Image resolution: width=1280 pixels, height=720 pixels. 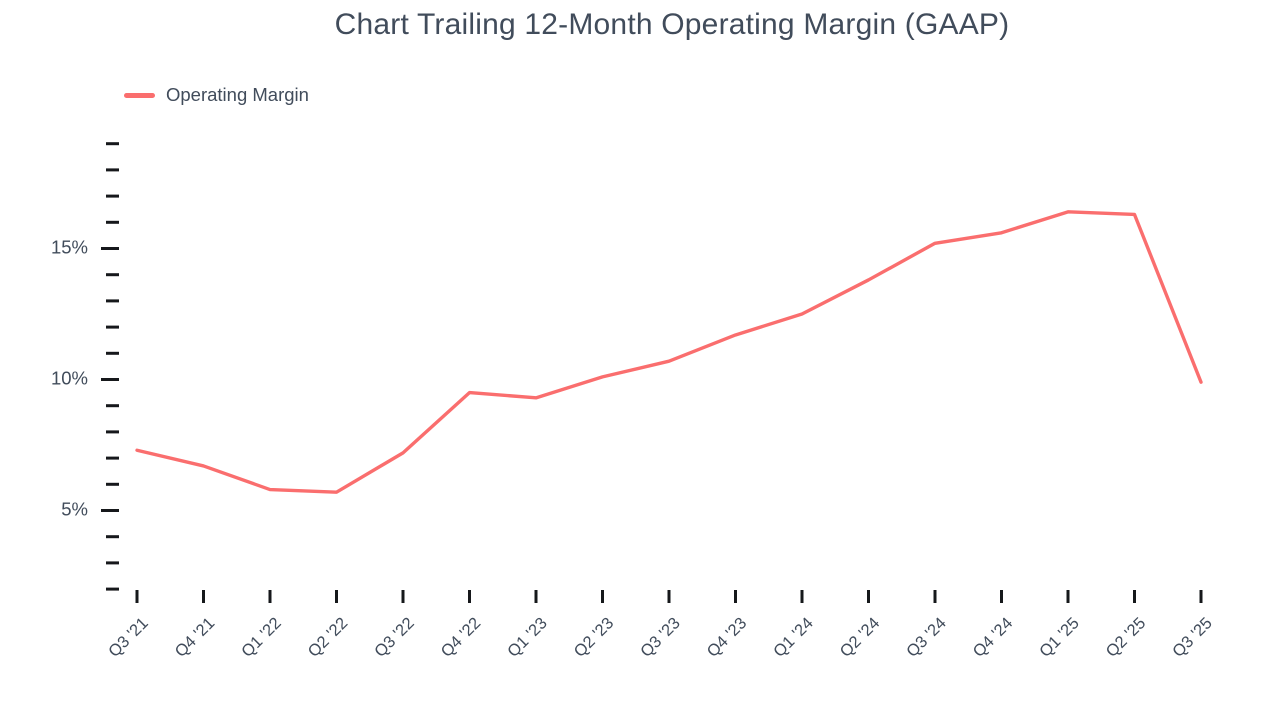 I want to click on x-axis-label: Q4 '23, so click(x=727, y=637).